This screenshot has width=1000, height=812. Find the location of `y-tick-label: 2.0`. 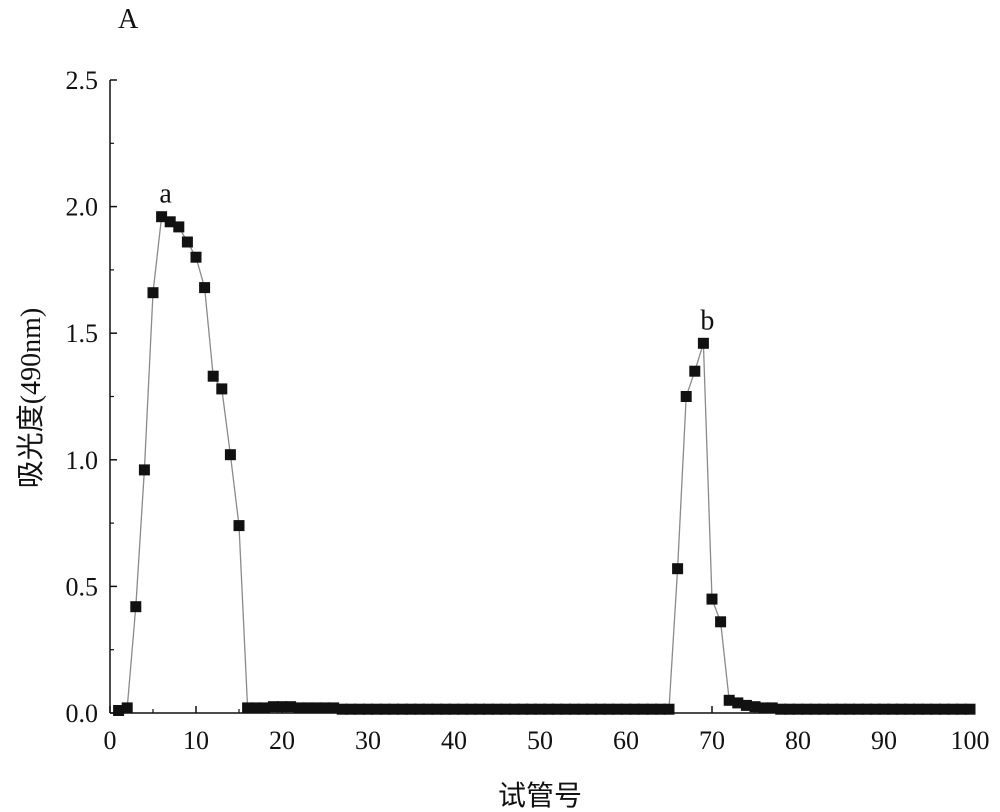

y-tick-label: 2.0 is located at coordinates (82, 207).